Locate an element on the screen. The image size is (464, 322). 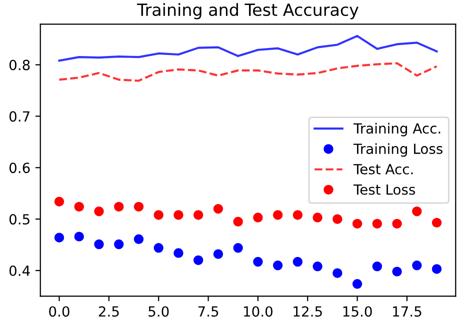
chart-title: Training and Test Accuracy is located at coordinates (247, 11).